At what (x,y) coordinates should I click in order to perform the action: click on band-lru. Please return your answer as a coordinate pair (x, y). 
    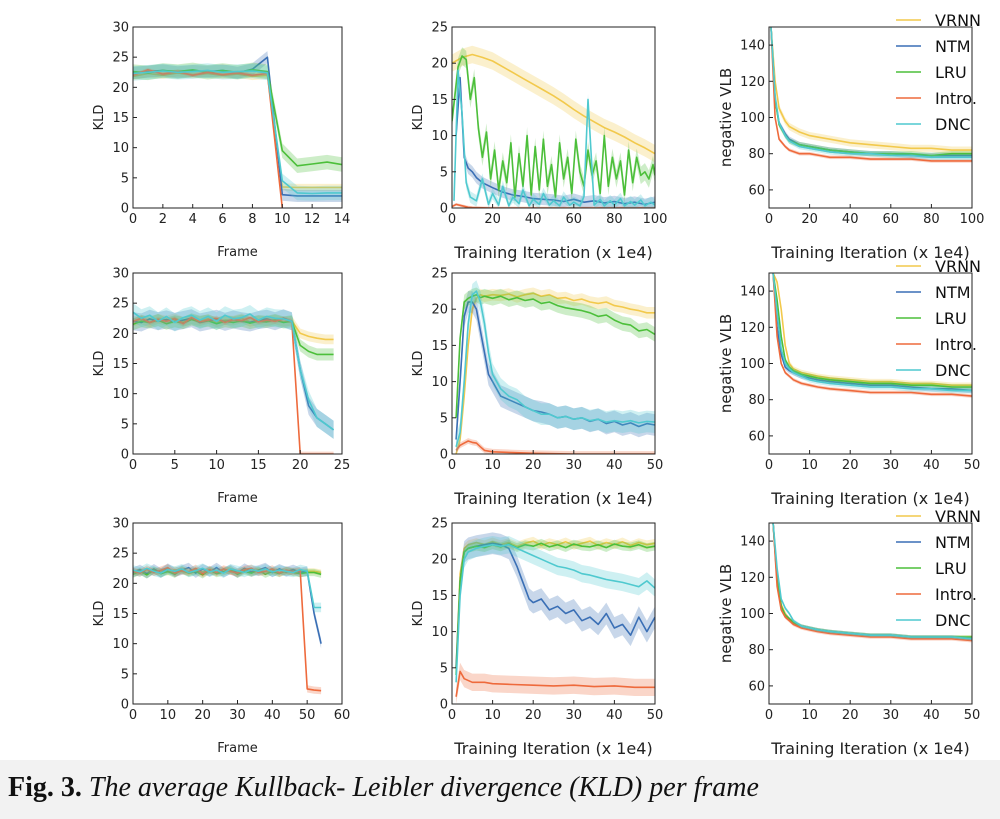
    Looking at the image, I should click on (555, 356).